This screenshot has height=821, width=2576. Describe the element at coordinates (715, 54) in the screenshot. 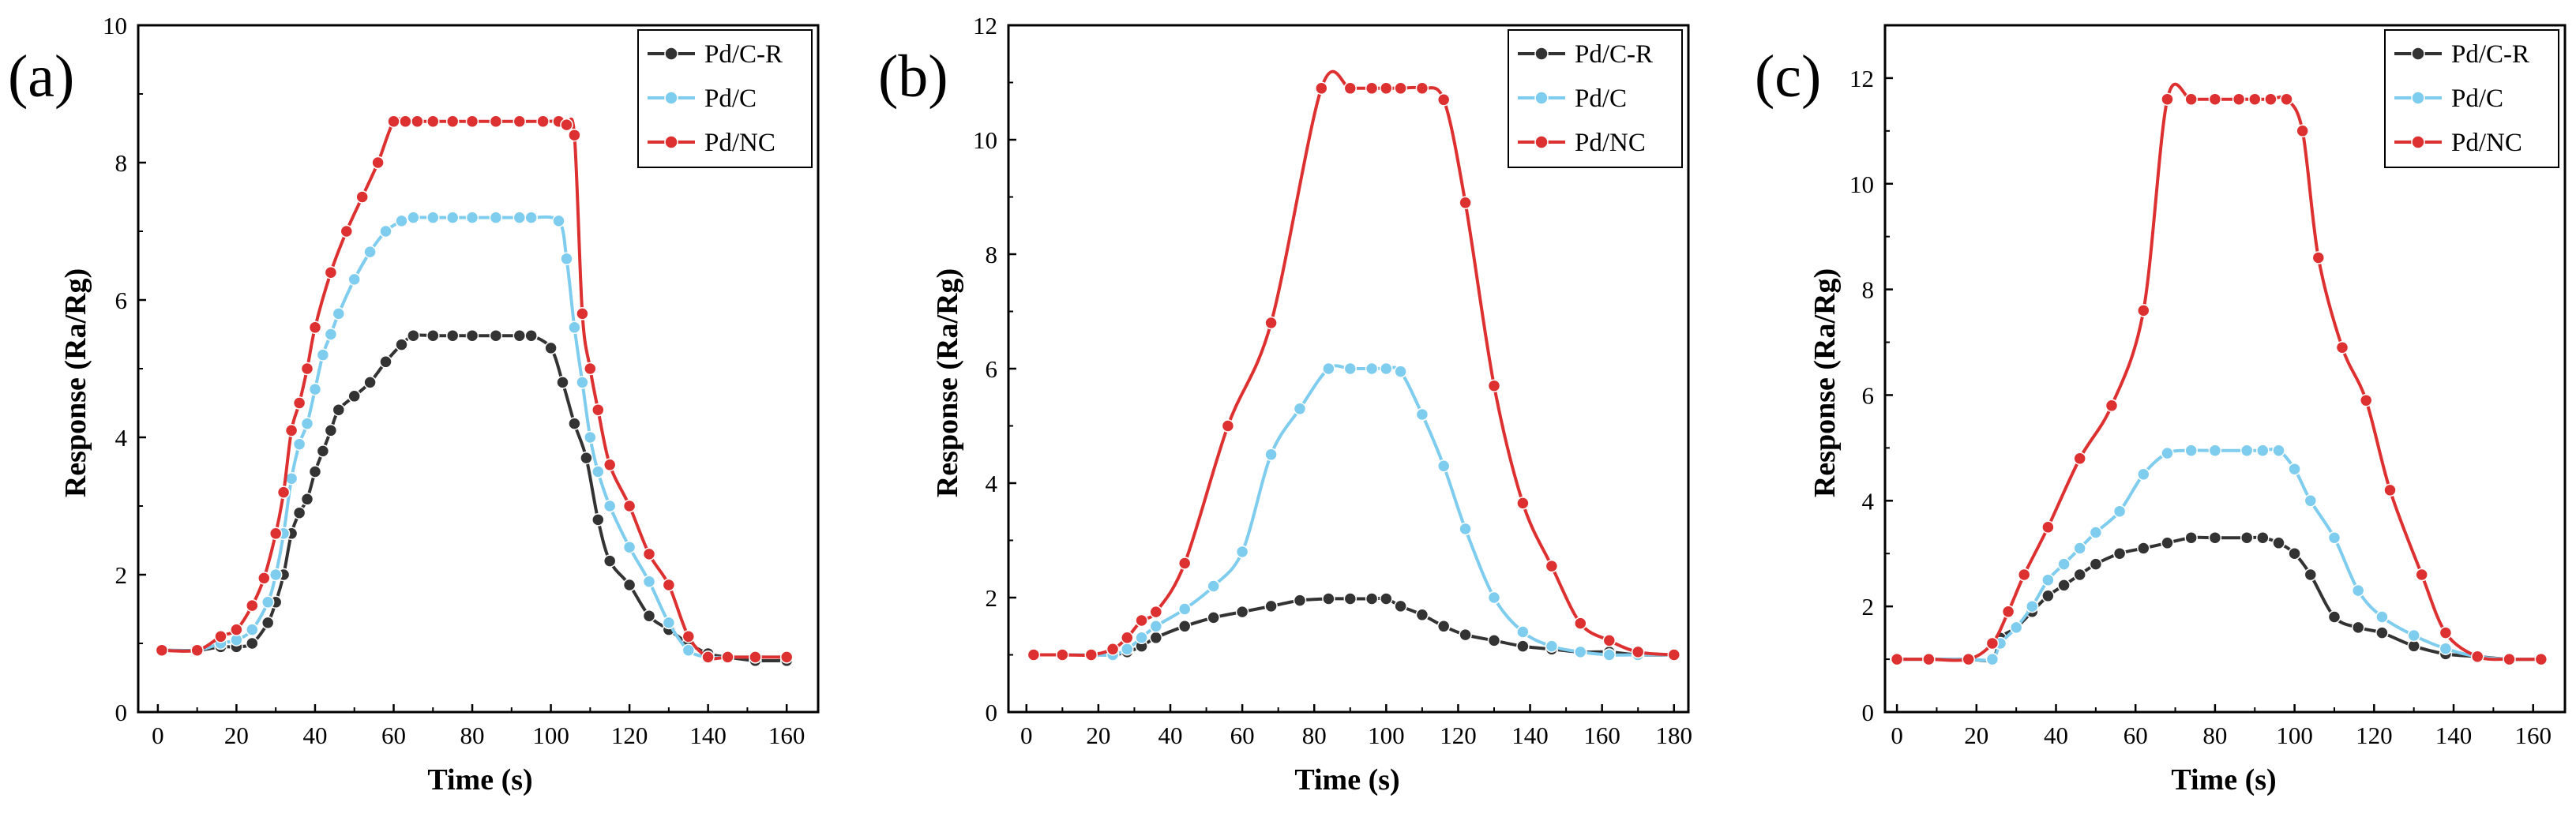

I see `legend-item: Pd/C-R` at that location.